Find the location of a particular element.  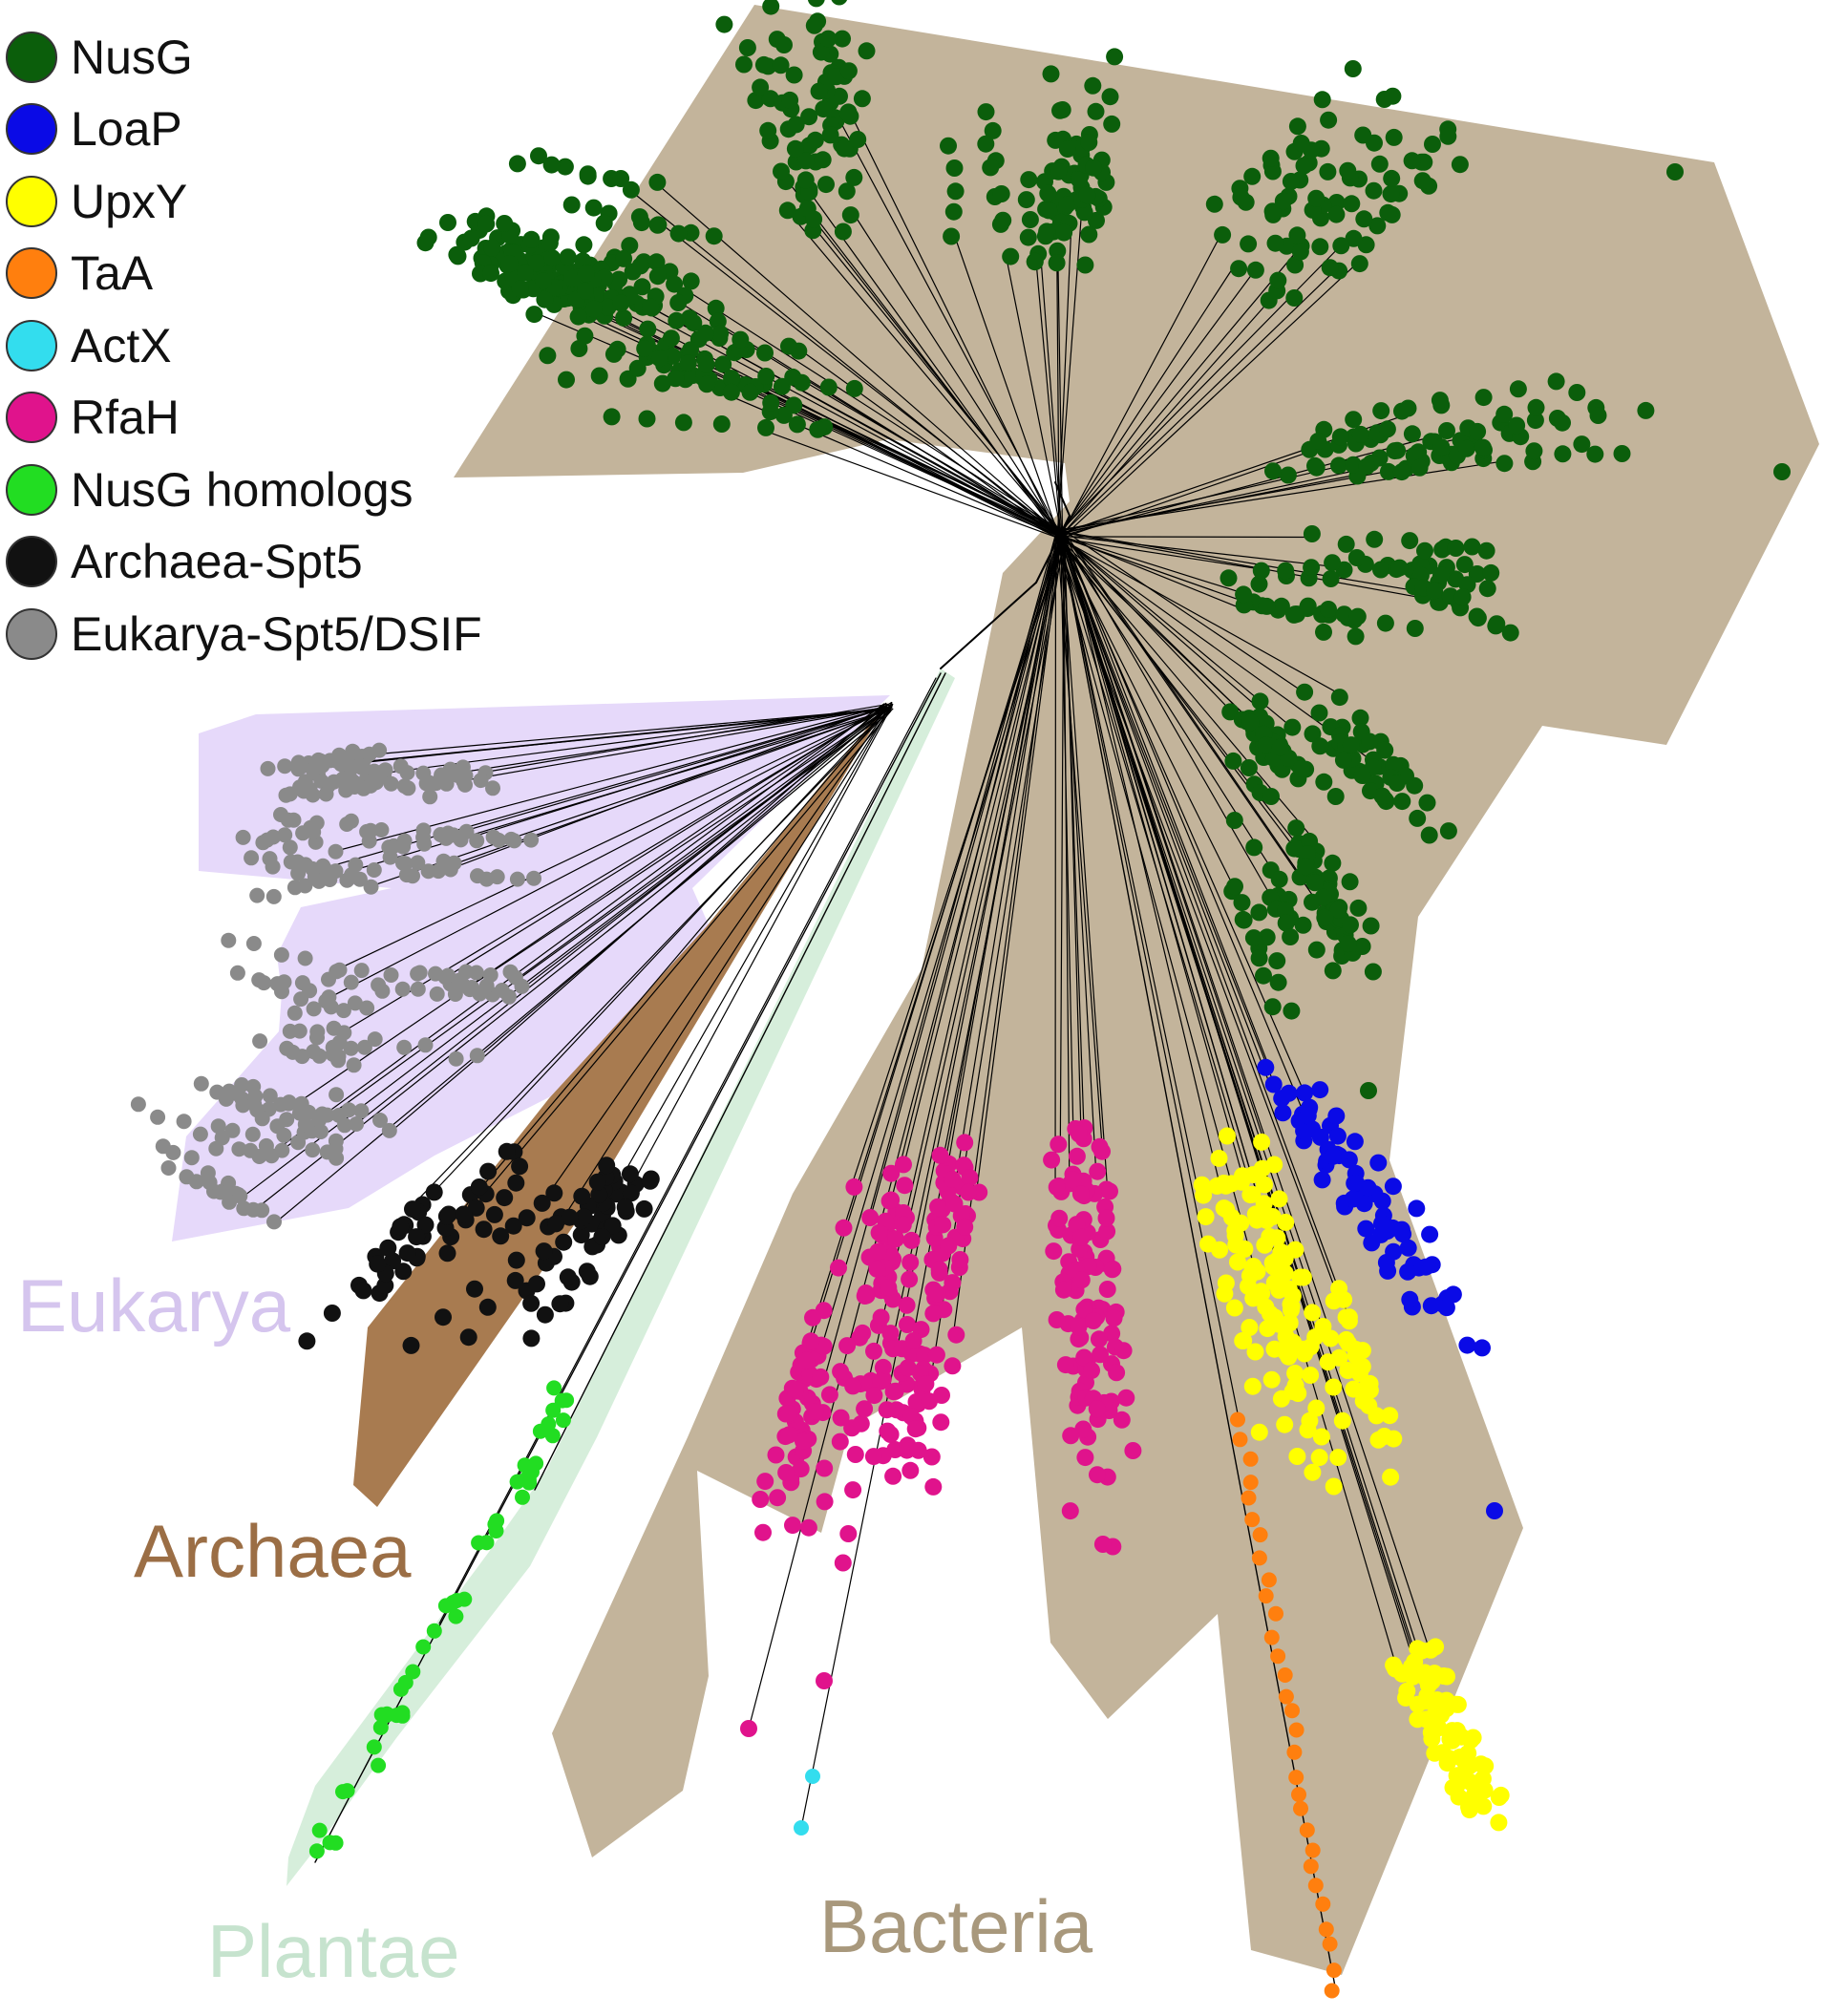

legend-item-upxy: UpxY is located at coordinates (244, 201).